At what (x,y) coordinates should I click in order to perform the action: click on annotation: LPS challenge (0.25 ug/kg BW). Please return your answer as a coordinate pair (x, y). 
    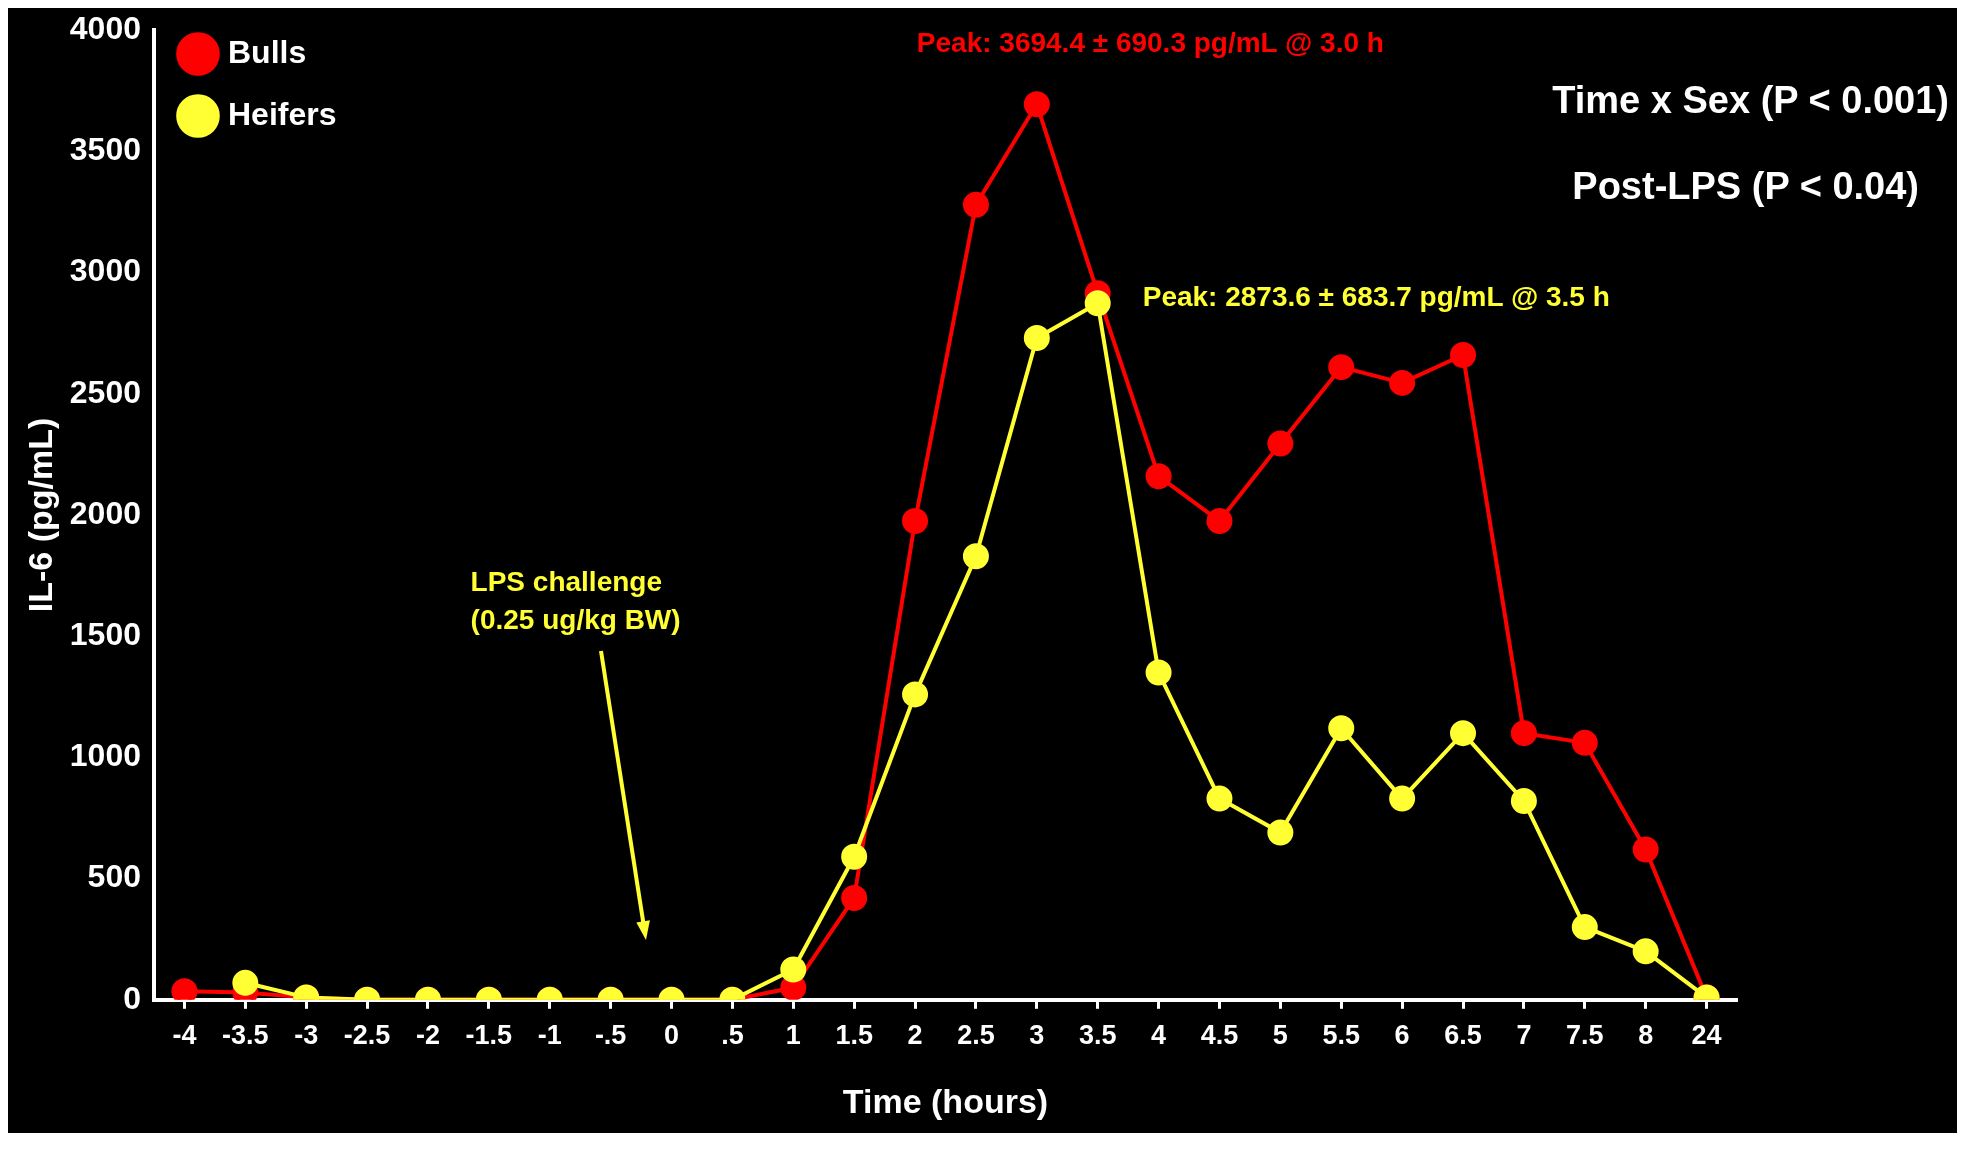
    Looking at the image, I should click on (575, 600).